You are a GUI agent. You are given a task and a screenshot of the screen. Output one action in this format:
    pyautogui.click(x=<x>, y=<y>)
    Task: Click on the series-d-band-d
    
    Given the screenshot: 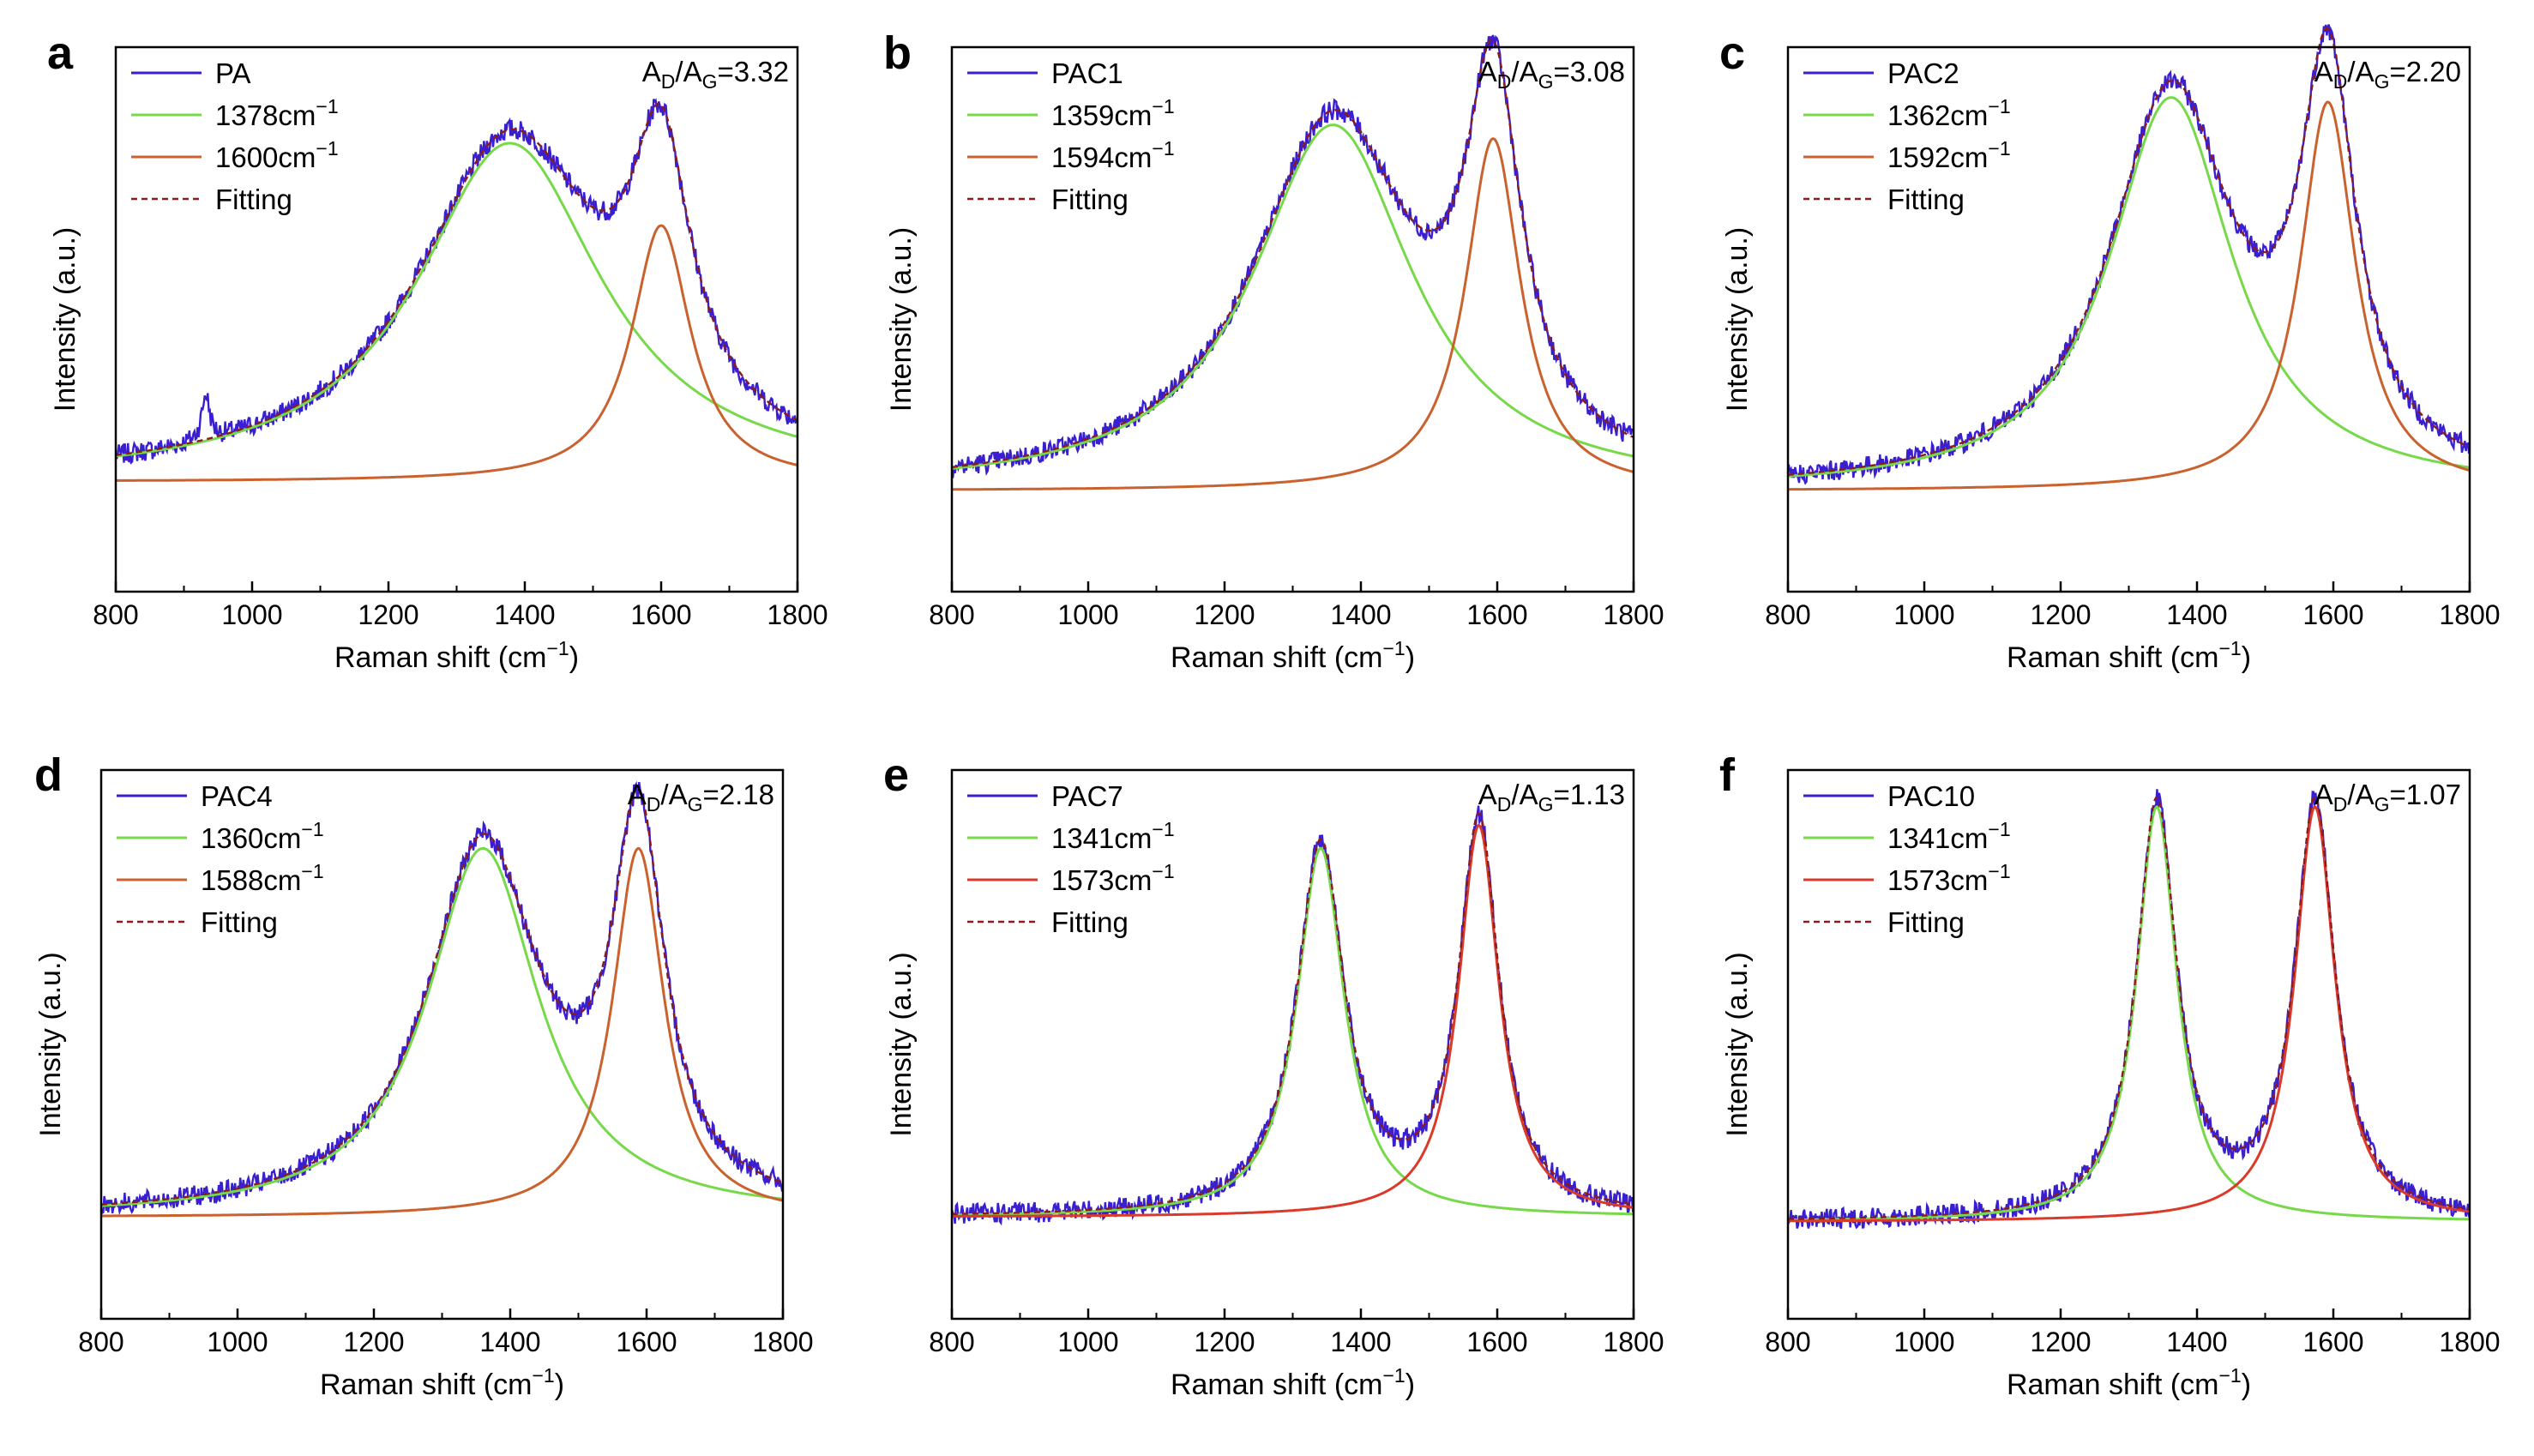 What is the action you would take?
    pyautogui.click(x=441, y=1027)
    